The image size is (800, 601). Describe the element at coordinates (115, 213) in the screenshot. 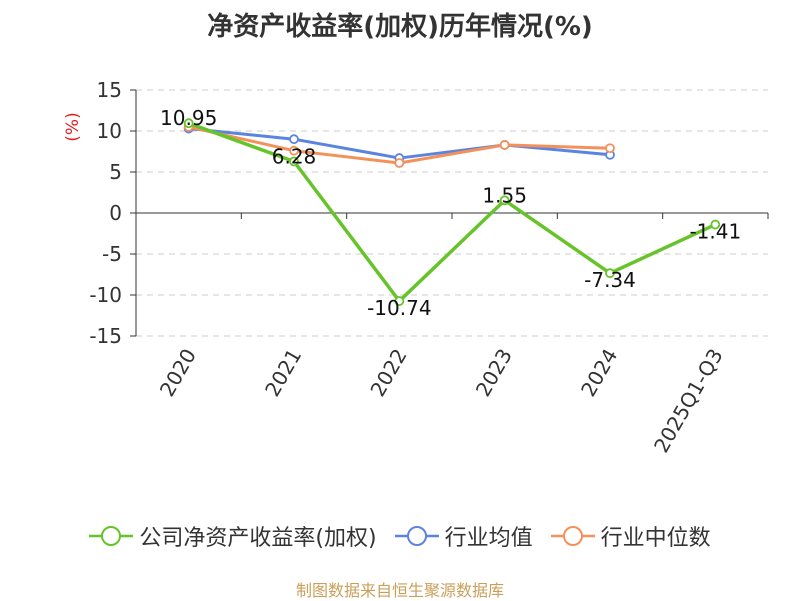

I see `y-tick-label: 0` at that location.